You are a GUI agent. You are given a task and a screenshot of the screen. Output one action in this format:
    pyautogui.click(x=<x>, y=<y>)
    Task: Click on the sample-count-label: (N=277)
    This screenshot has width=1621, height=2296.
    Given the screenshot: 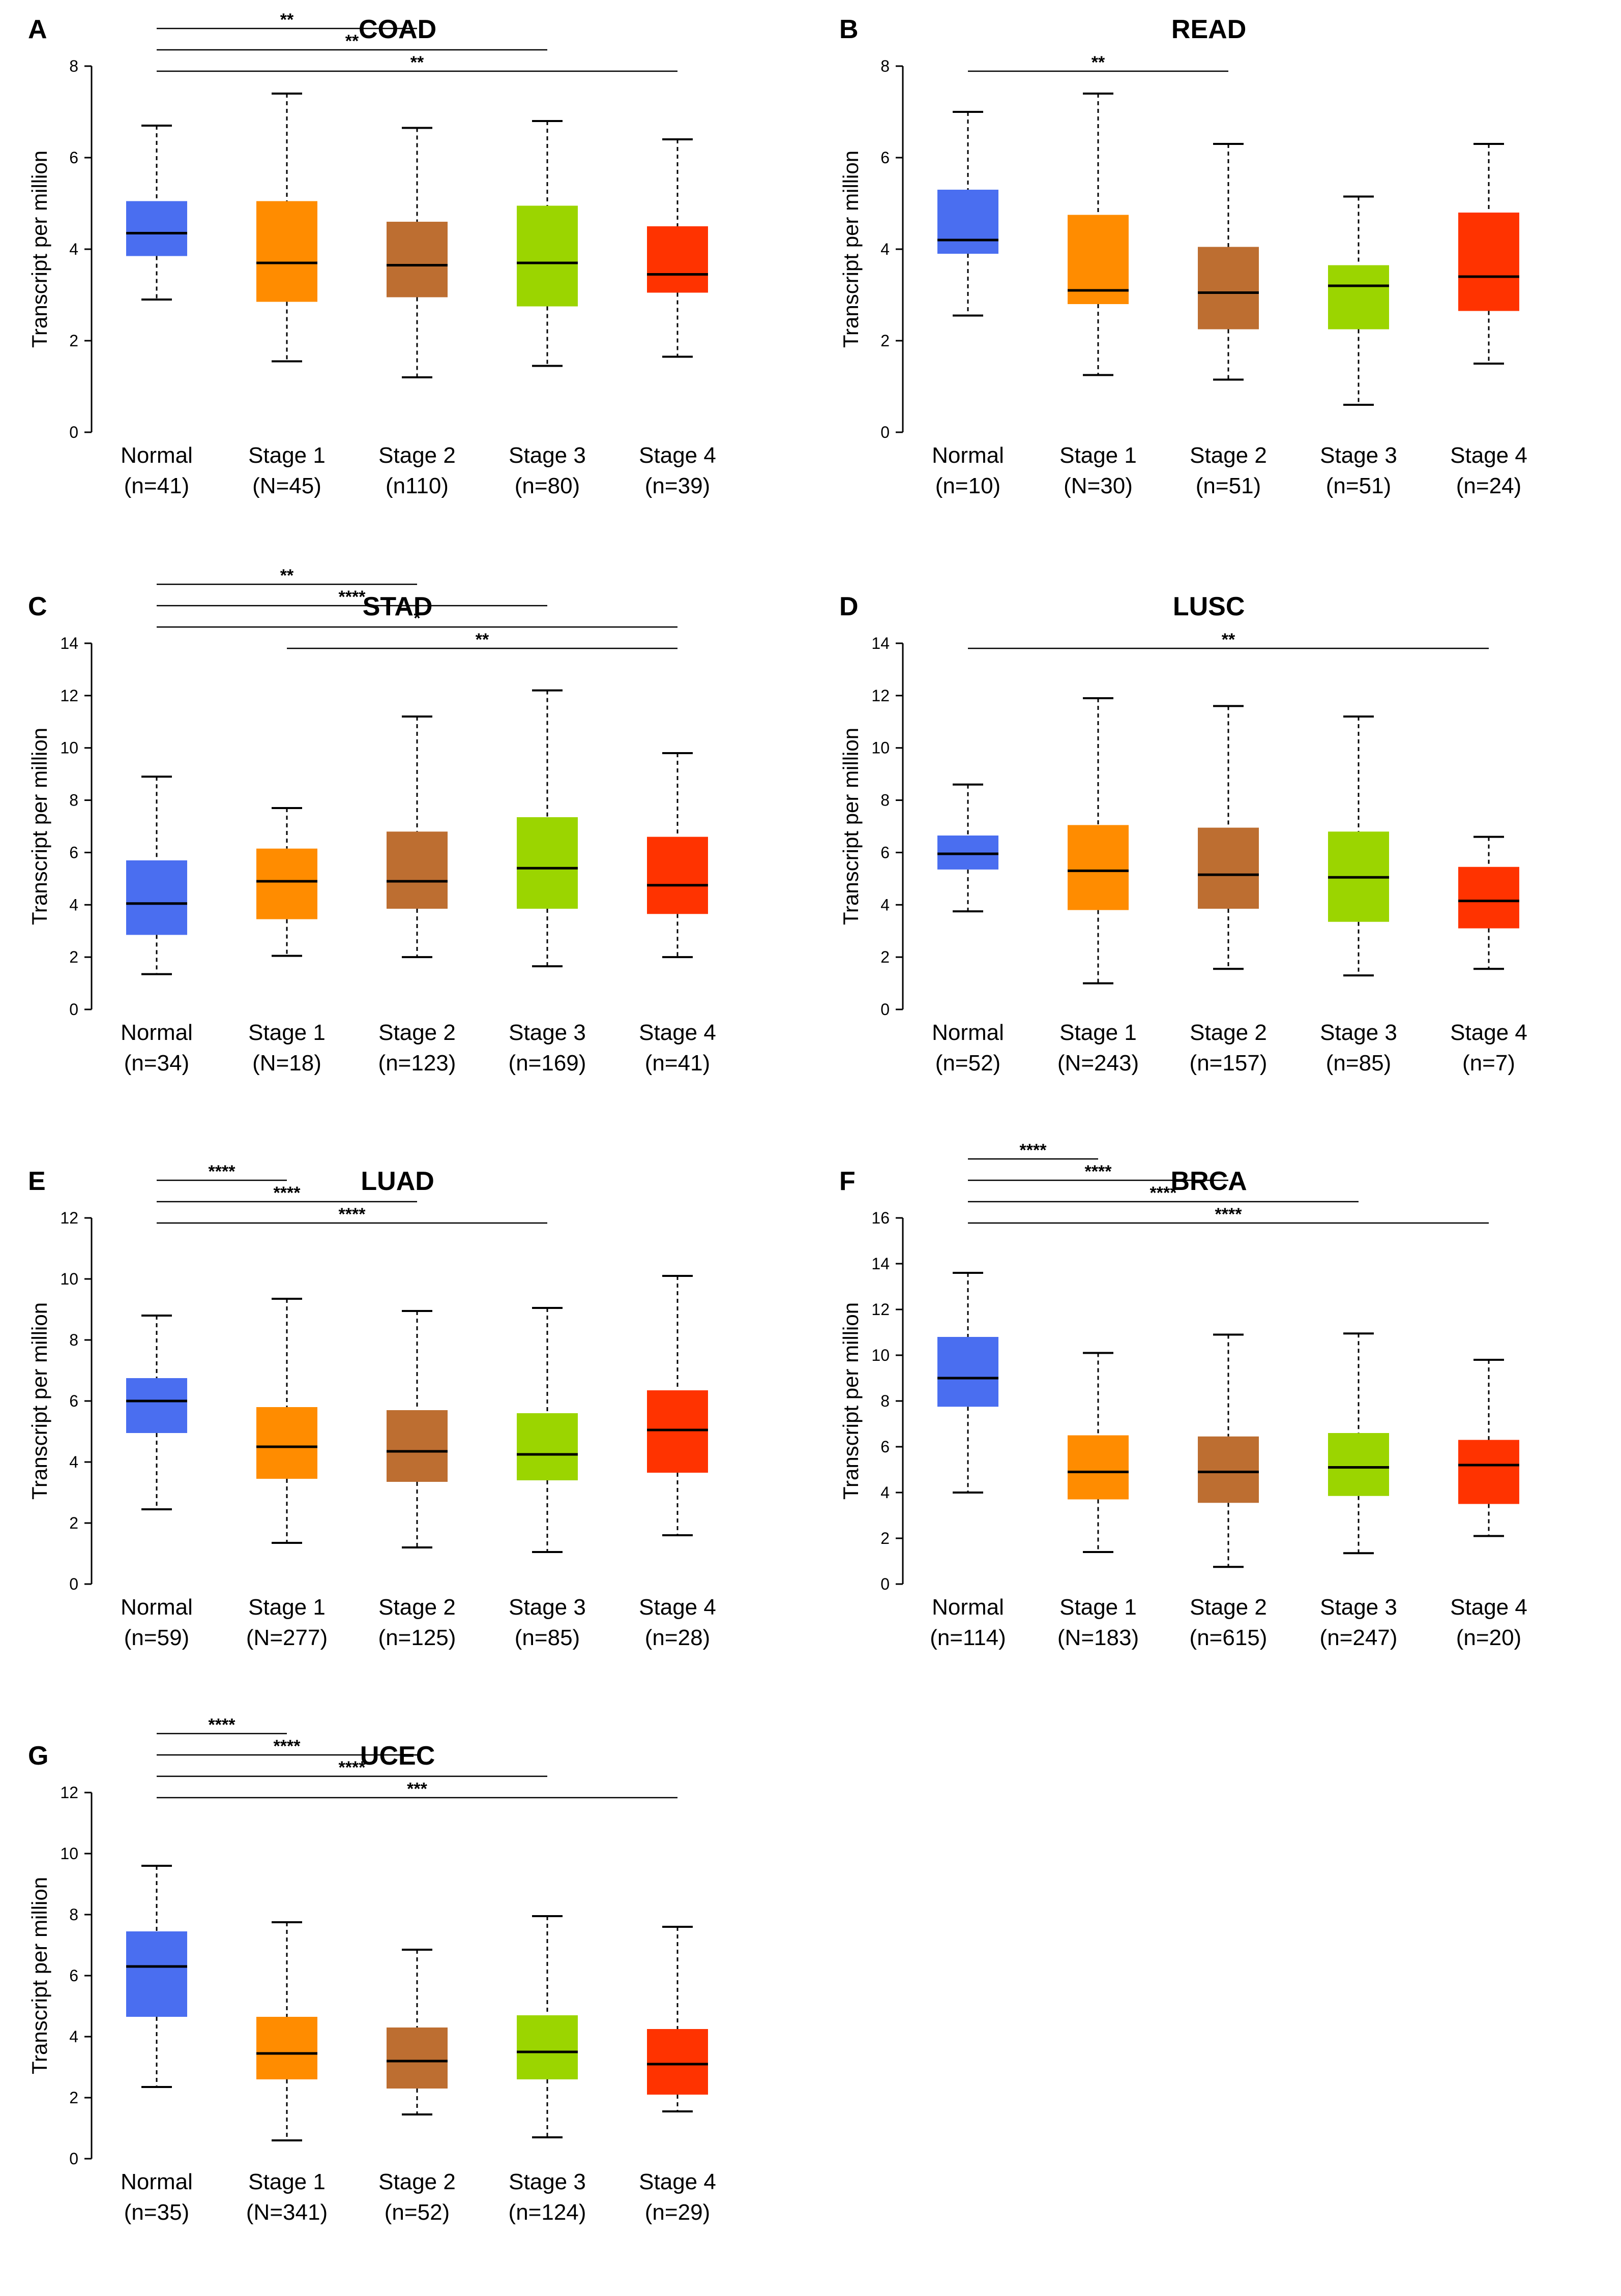 What is the action you would take?
    pyautogui.click(x=287, y=1638)
    